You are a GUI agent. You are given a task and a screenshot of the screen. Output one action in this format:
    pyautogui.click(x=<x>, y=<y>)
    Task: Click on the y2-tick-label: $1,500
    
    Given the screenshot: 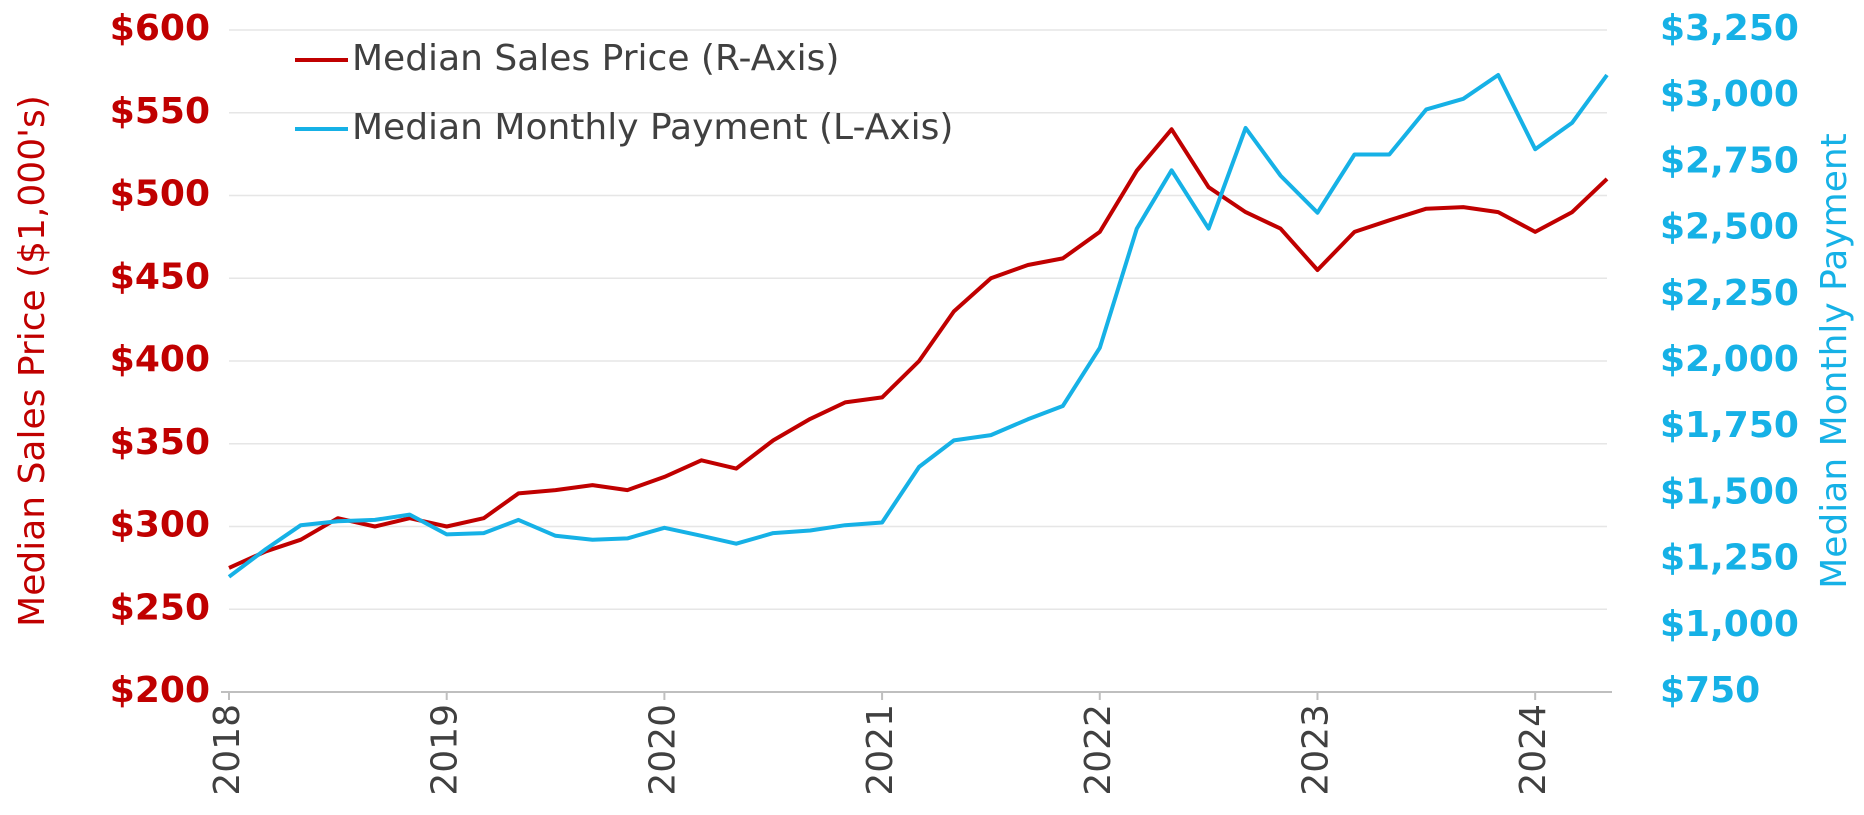 What is the action you would take?
    pyautogui.click(x=1729, y=491)
    